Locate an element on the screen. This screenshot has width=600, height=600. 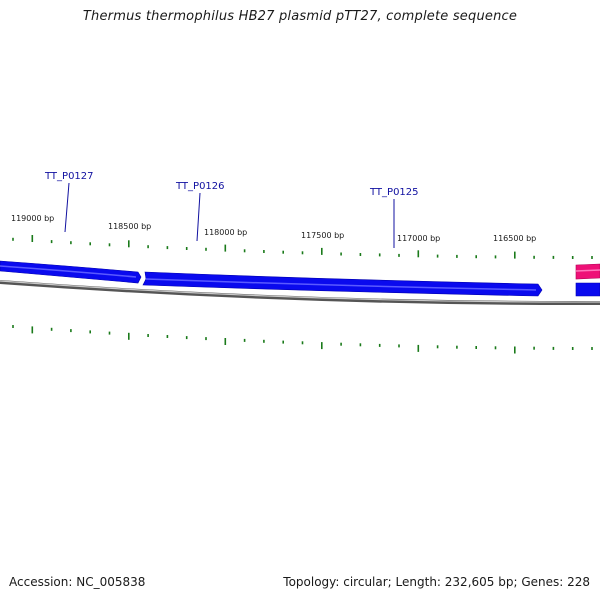
gene-arrow-reverse-shine is located at coordinates (587, 270).